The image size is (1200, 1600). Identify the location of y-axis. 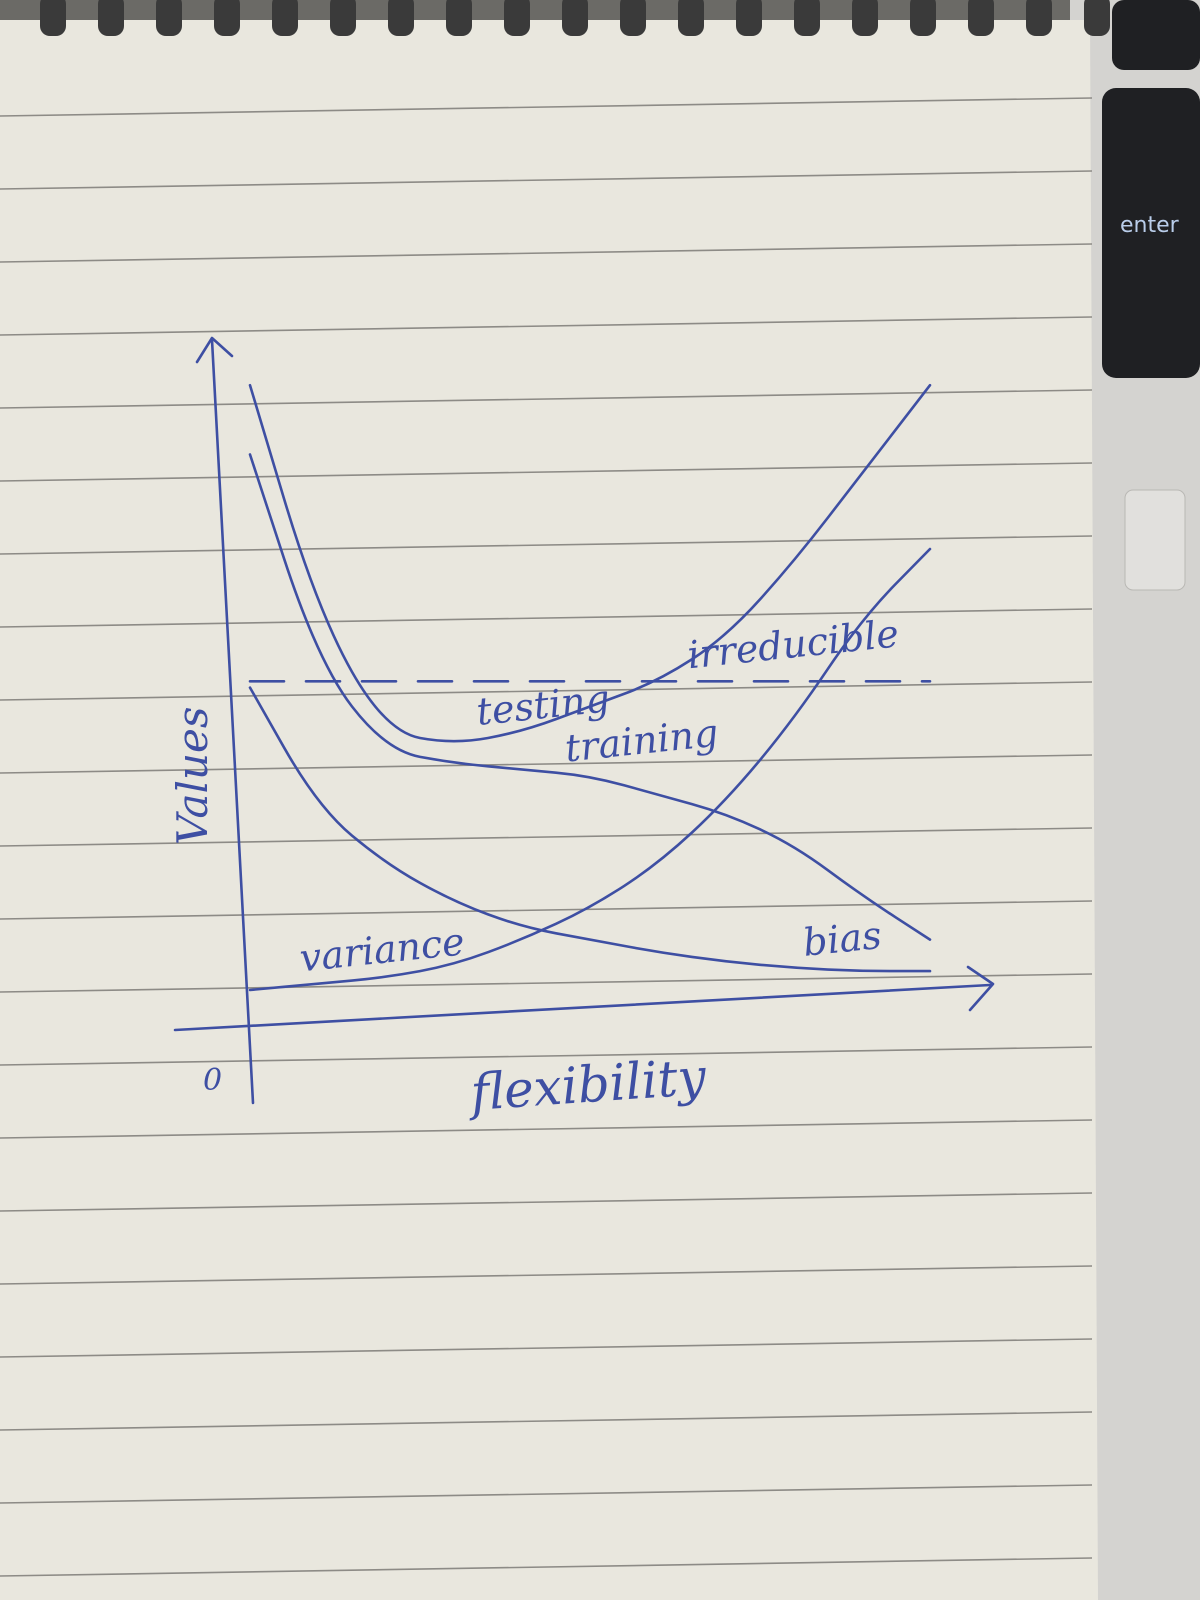
(225, 720).